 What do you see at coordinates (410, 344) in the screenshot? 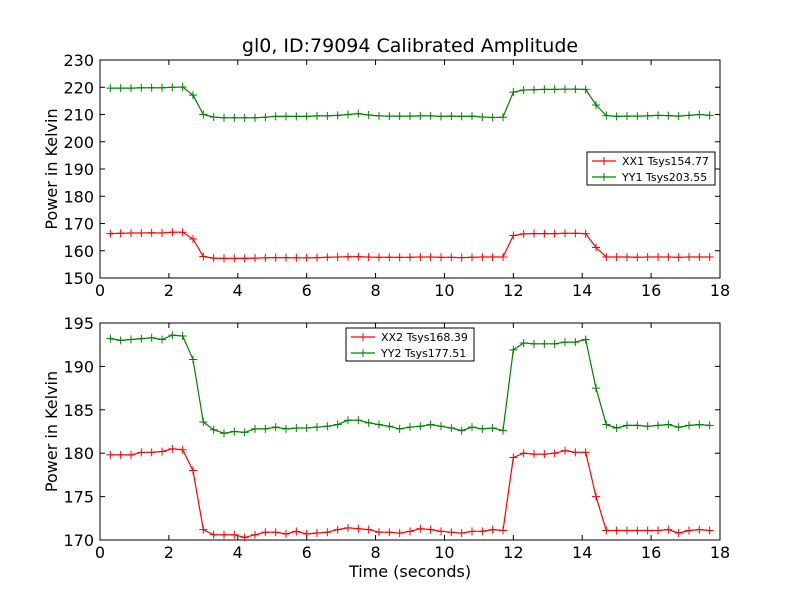
I see `legend: XX2 Tsys168.39 YY2 Tsys177.51` at bounding box center [410, 344].